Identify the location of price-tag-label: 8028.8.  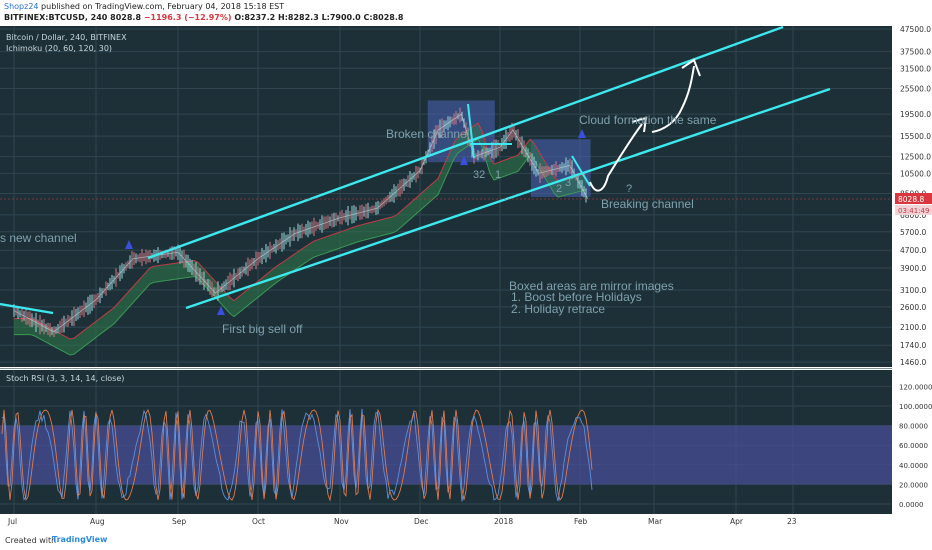
(911, 199).